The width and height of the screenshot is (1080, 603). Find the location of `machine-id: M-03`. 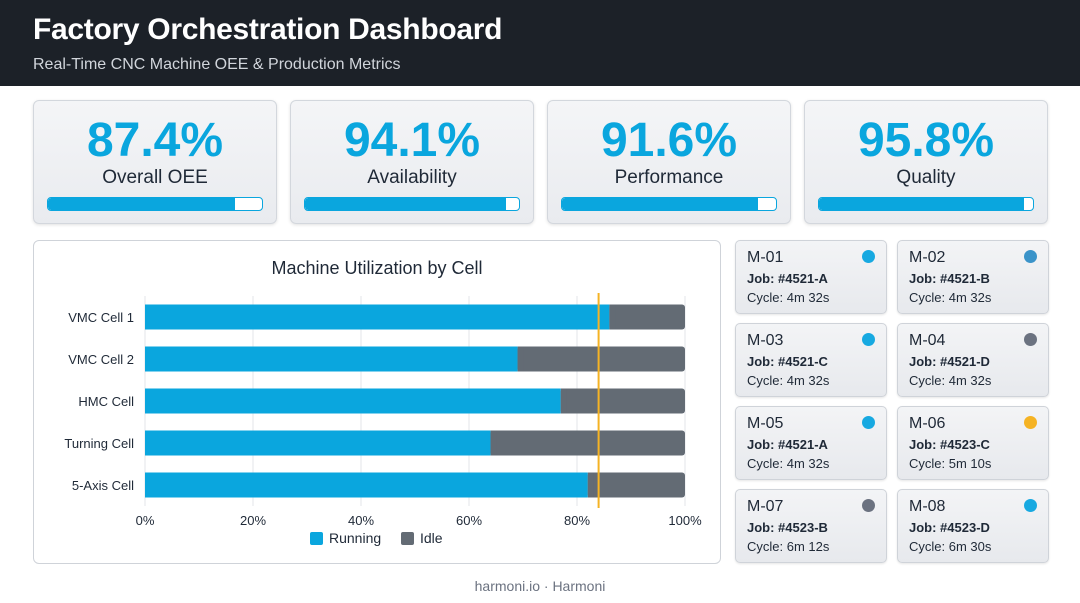

machine-id: M-03 is located at coordinates (765, 340).